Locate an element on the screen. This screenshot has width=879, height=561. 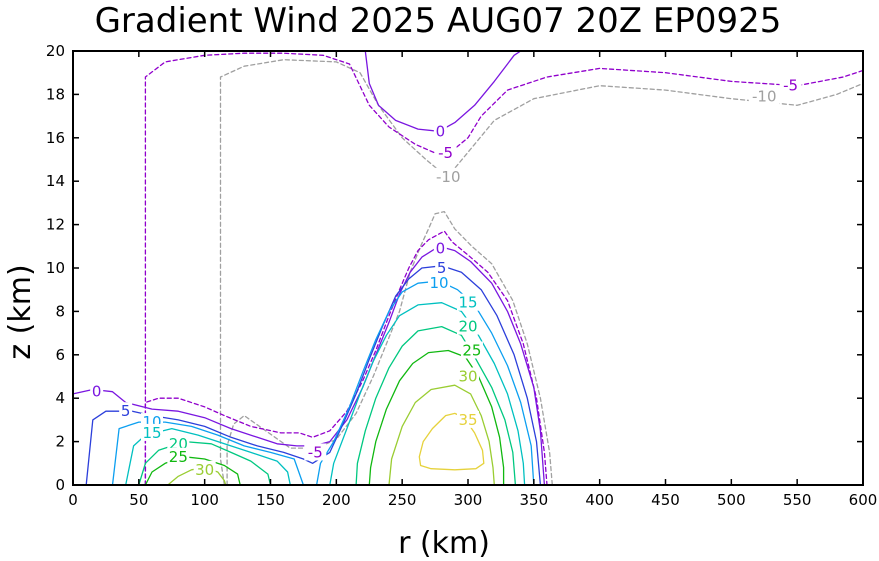
y-tick-label: 2 is located at coordinates (60, 442).